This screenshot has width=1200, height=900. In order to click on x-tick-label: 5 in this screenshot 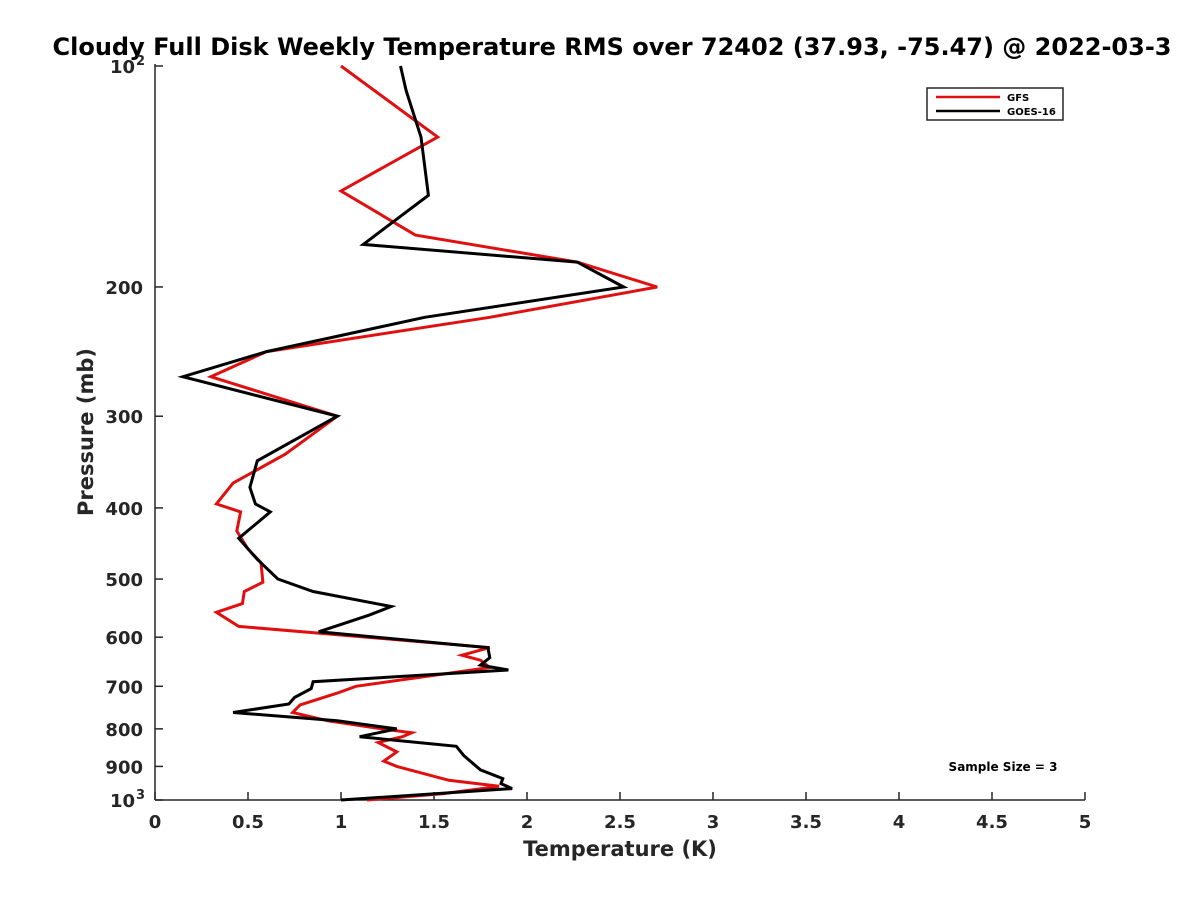, I will do `click(1085, 822)`.